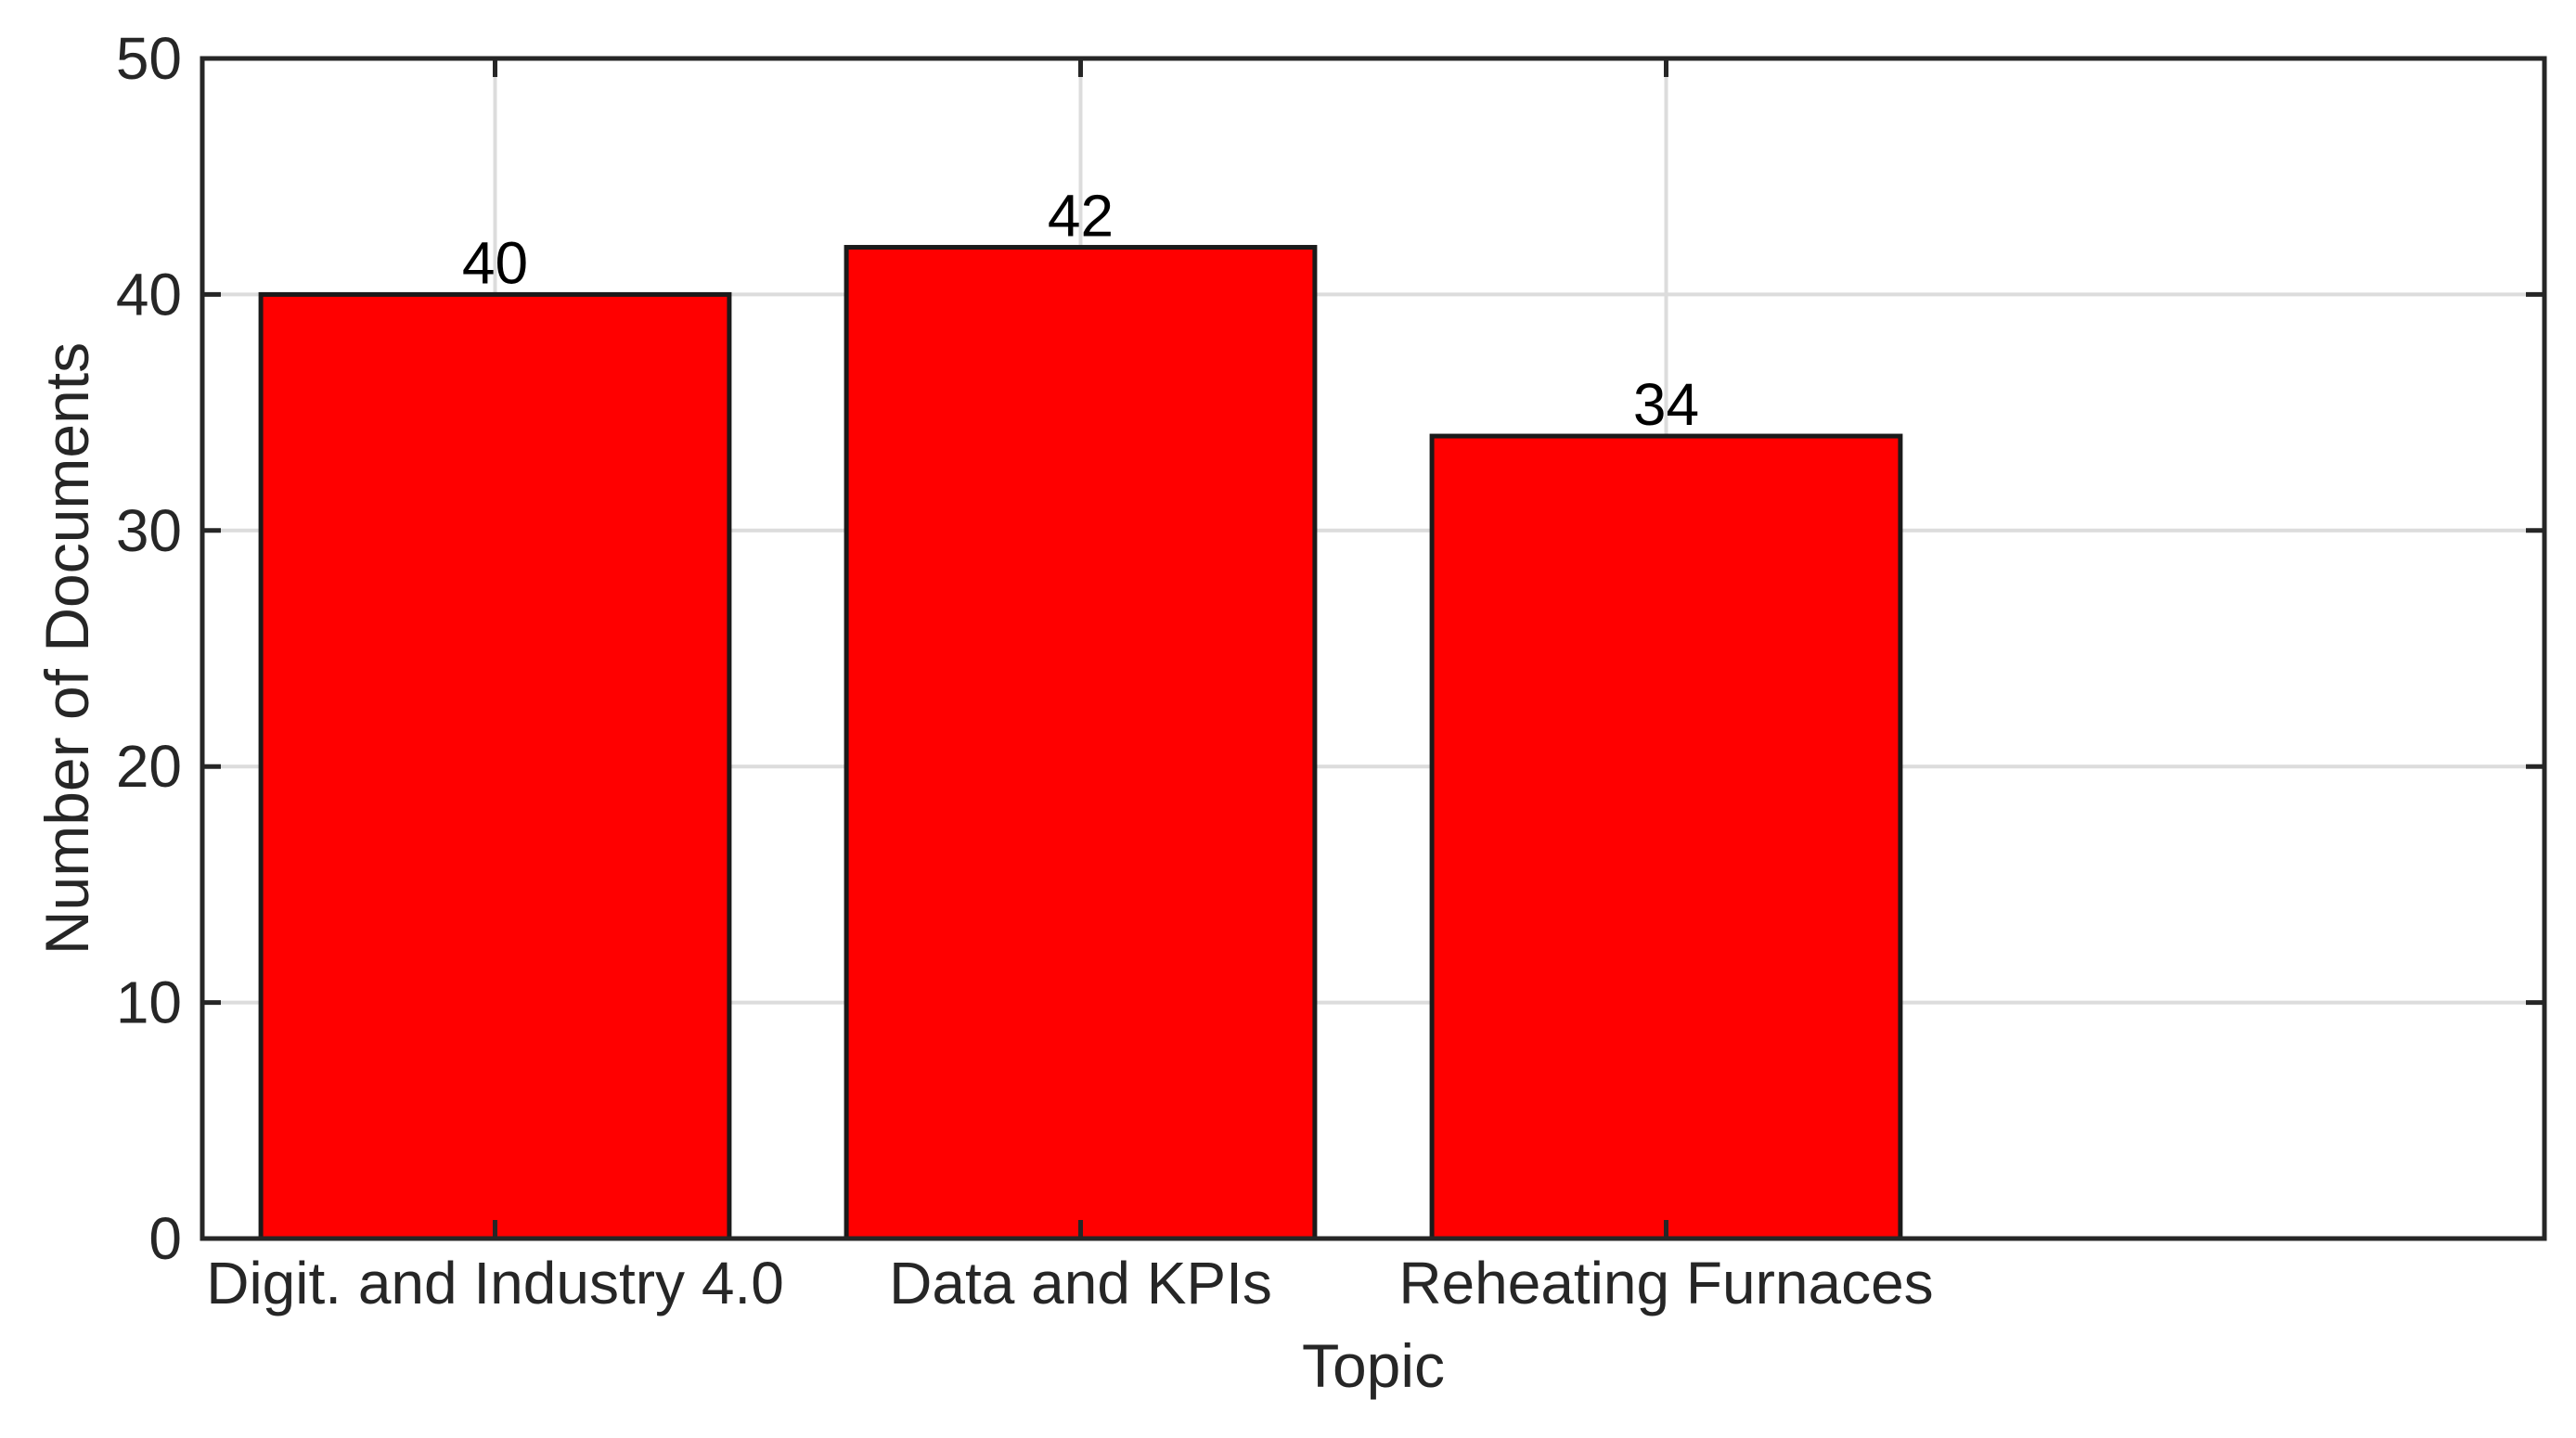 The width and height of the screenshot is (2576, 1438). Describe the element at coordinates (495, 1283) in the screenshot. I see `x-category-label: Digit. and Industry 4.0` at that location.